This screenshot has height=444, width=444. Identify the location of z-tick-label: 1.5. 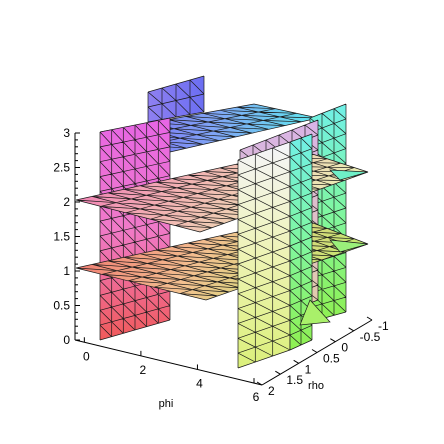
(61, 237).